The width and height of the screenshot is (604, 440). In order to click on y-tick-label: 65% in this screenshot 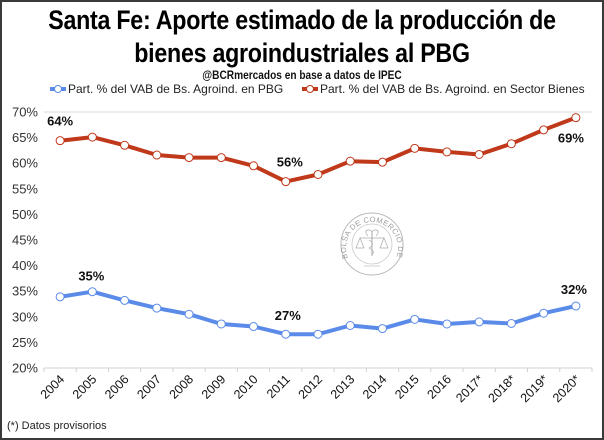, I will do `click(25, 137)`.